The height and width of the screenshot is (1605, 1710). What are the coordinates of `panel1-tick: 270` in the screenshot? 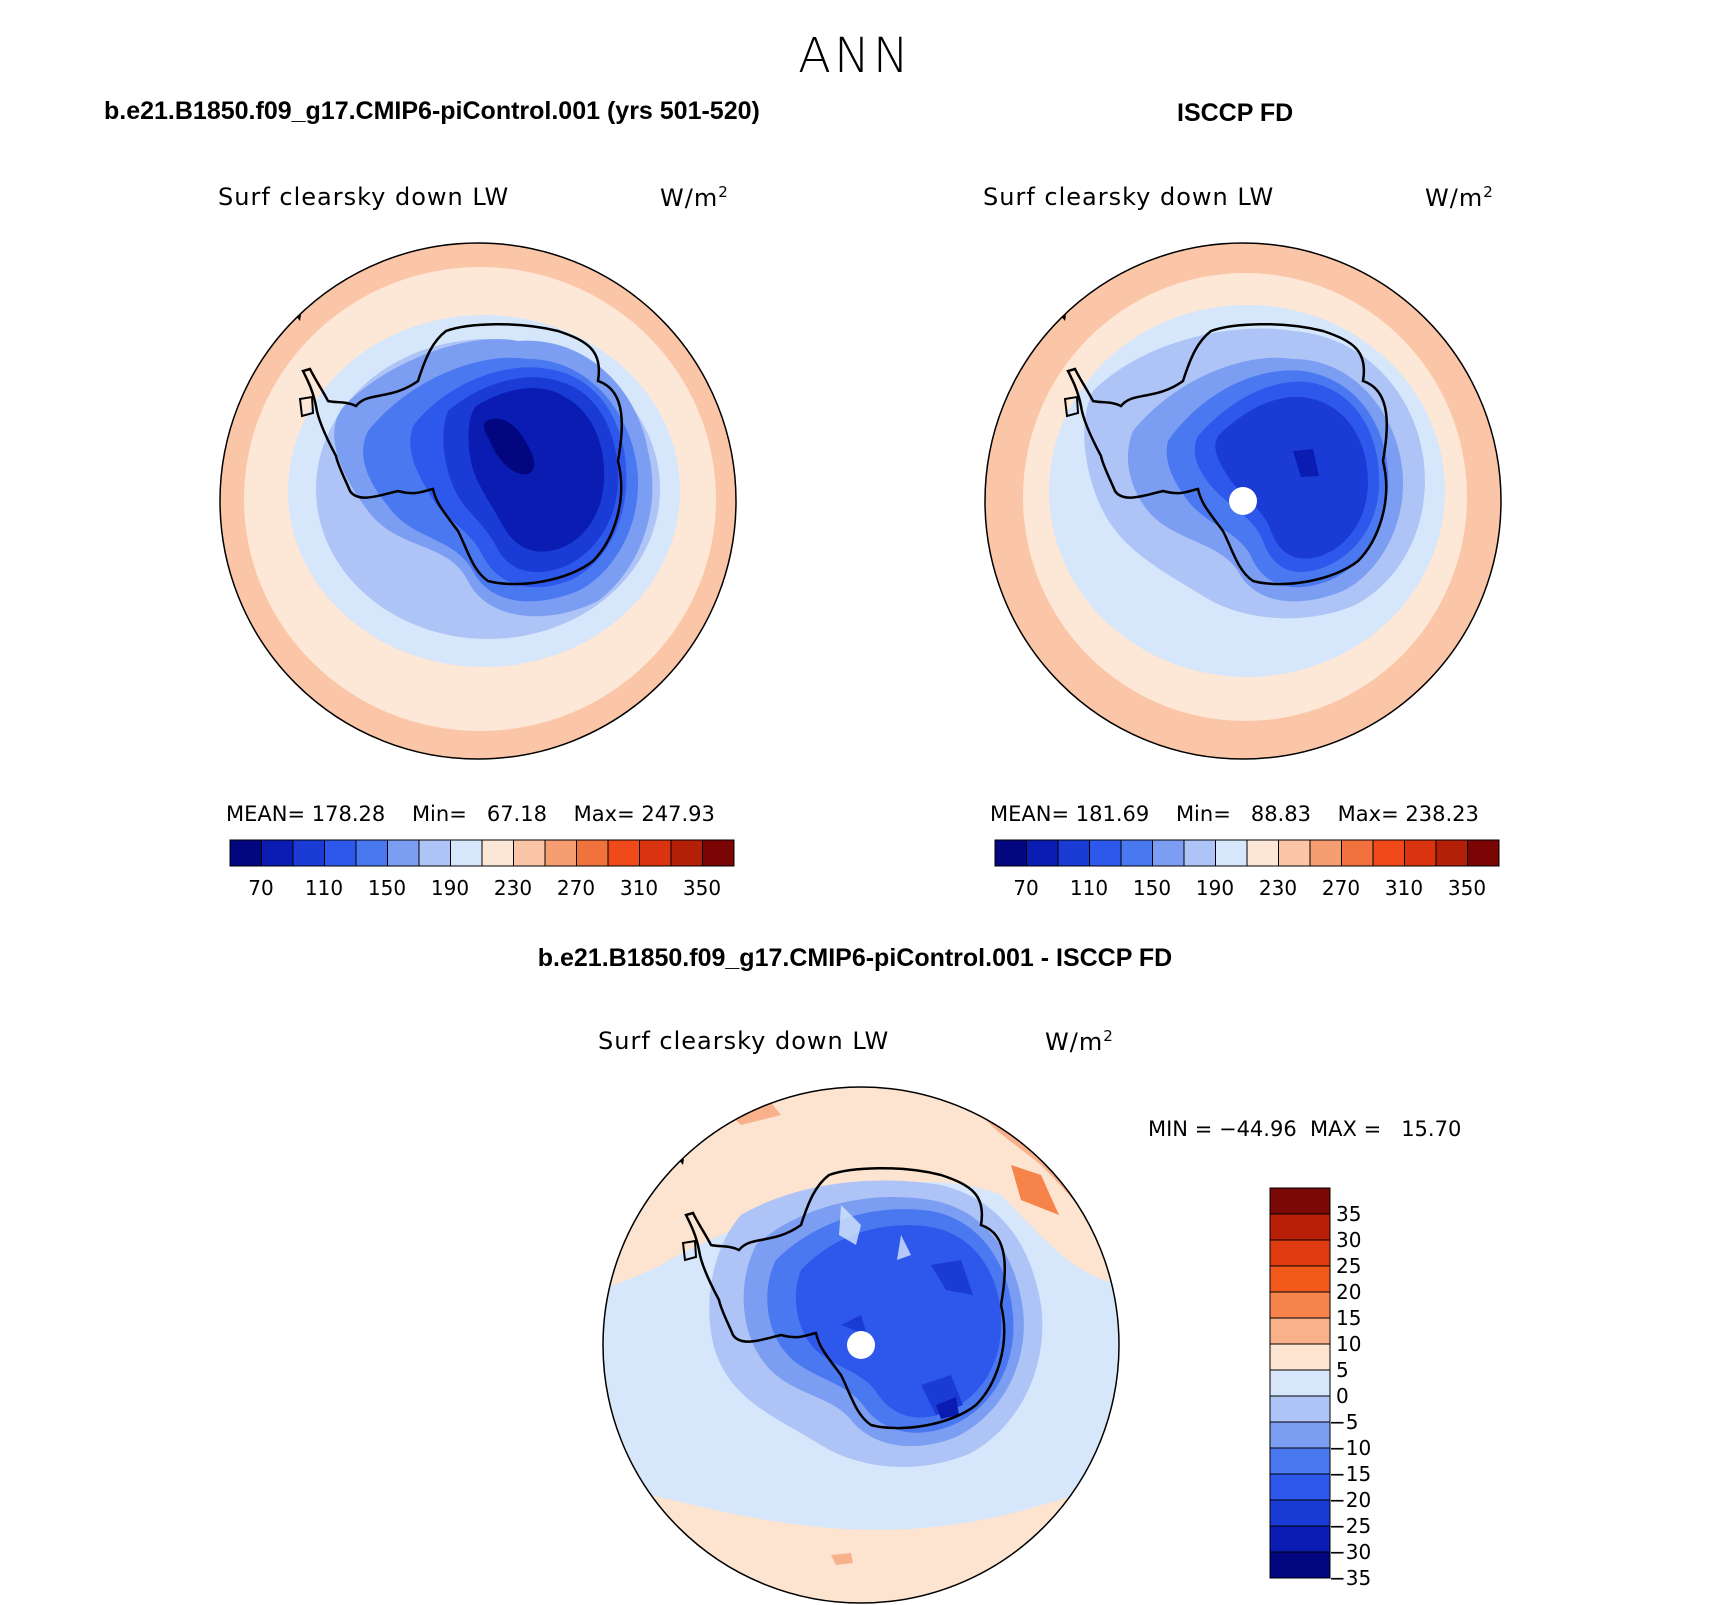 It's located at (576, 888).